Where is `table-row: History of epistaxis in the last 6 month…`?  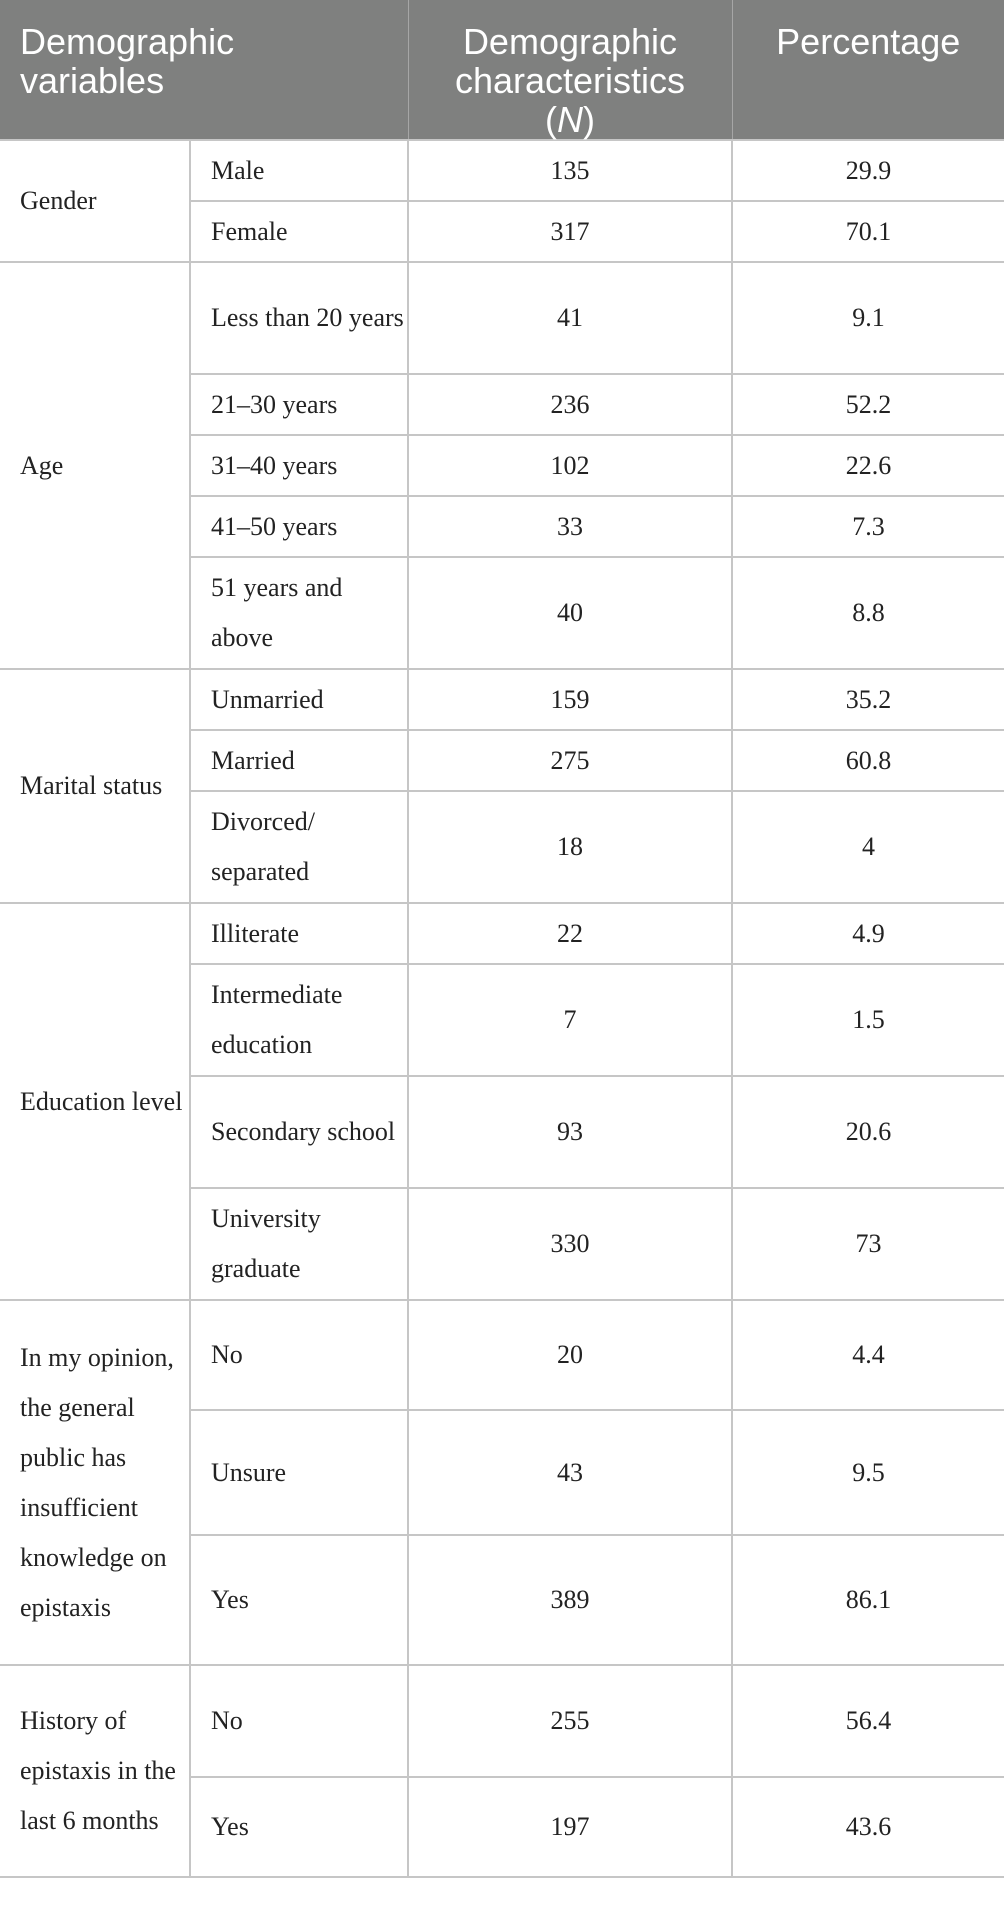 table-row: History of epistaxis in the last 6 month… is located at coordinates (502, 1771).